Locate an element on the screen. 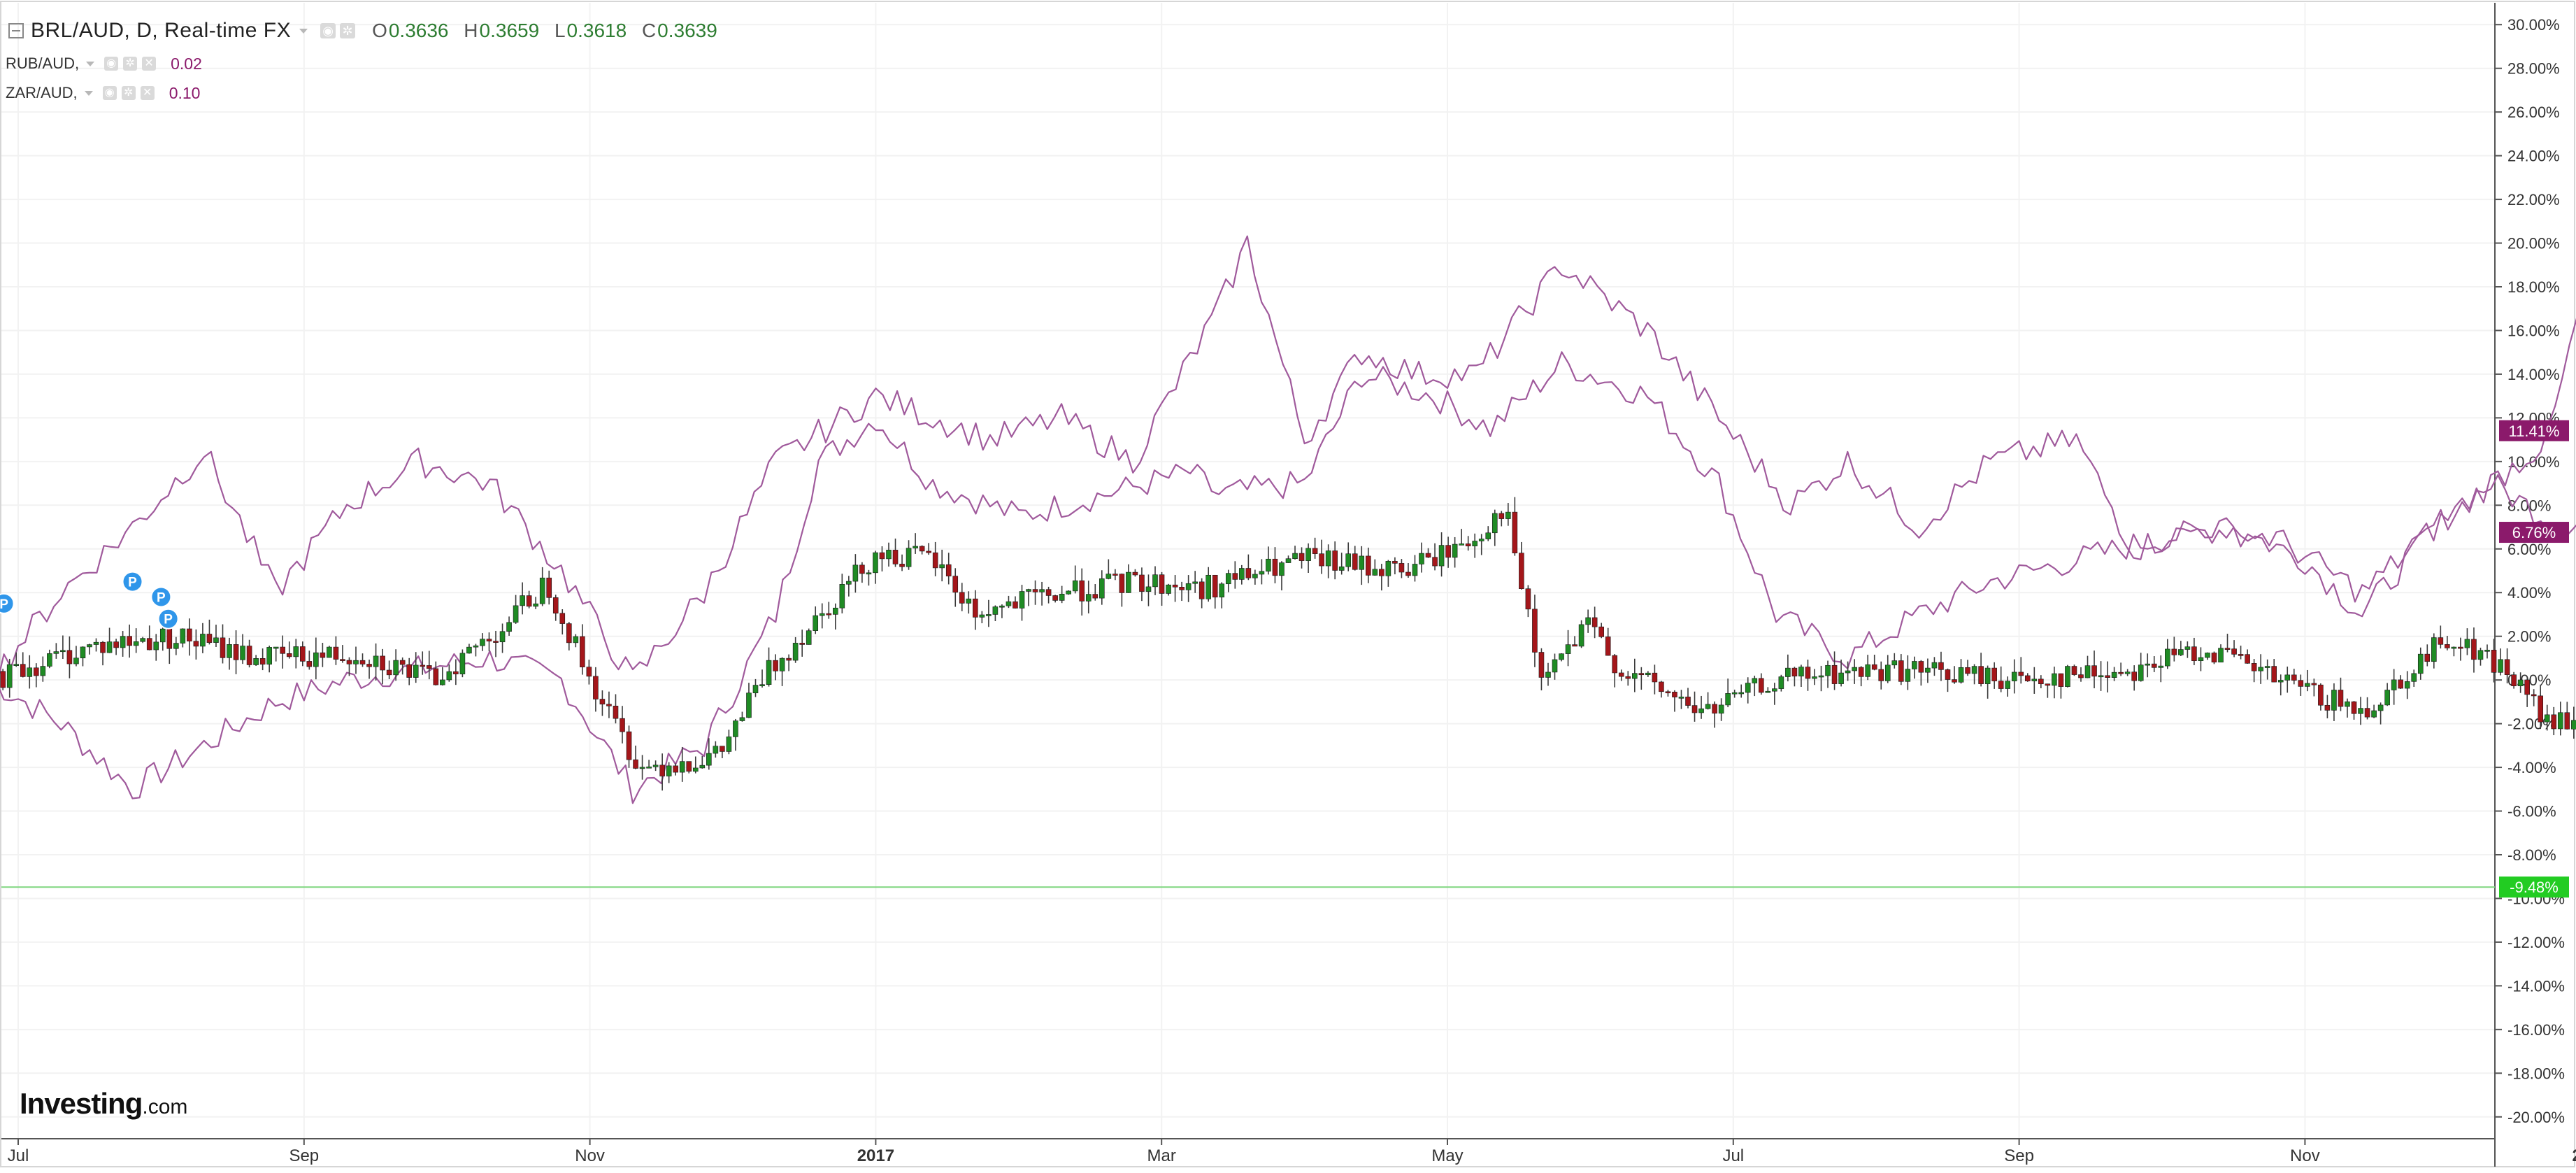  y-tick-label: 24.00% is located at coordinates (2533, 157).